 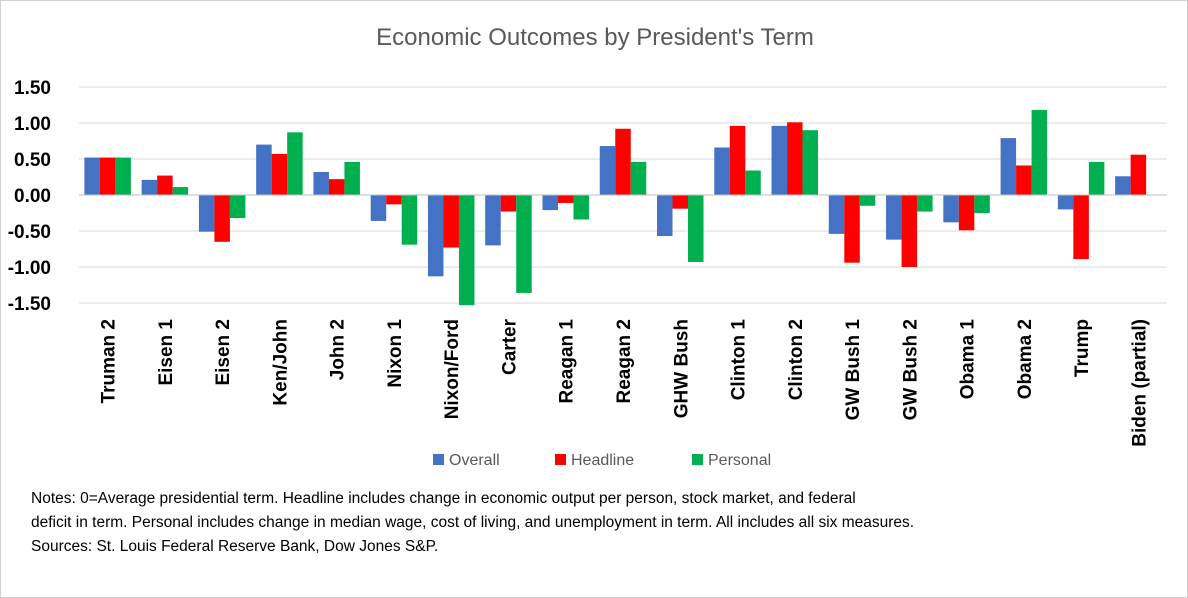 I want to click on x-tick-label: John 2, so click(x=338, y=349).